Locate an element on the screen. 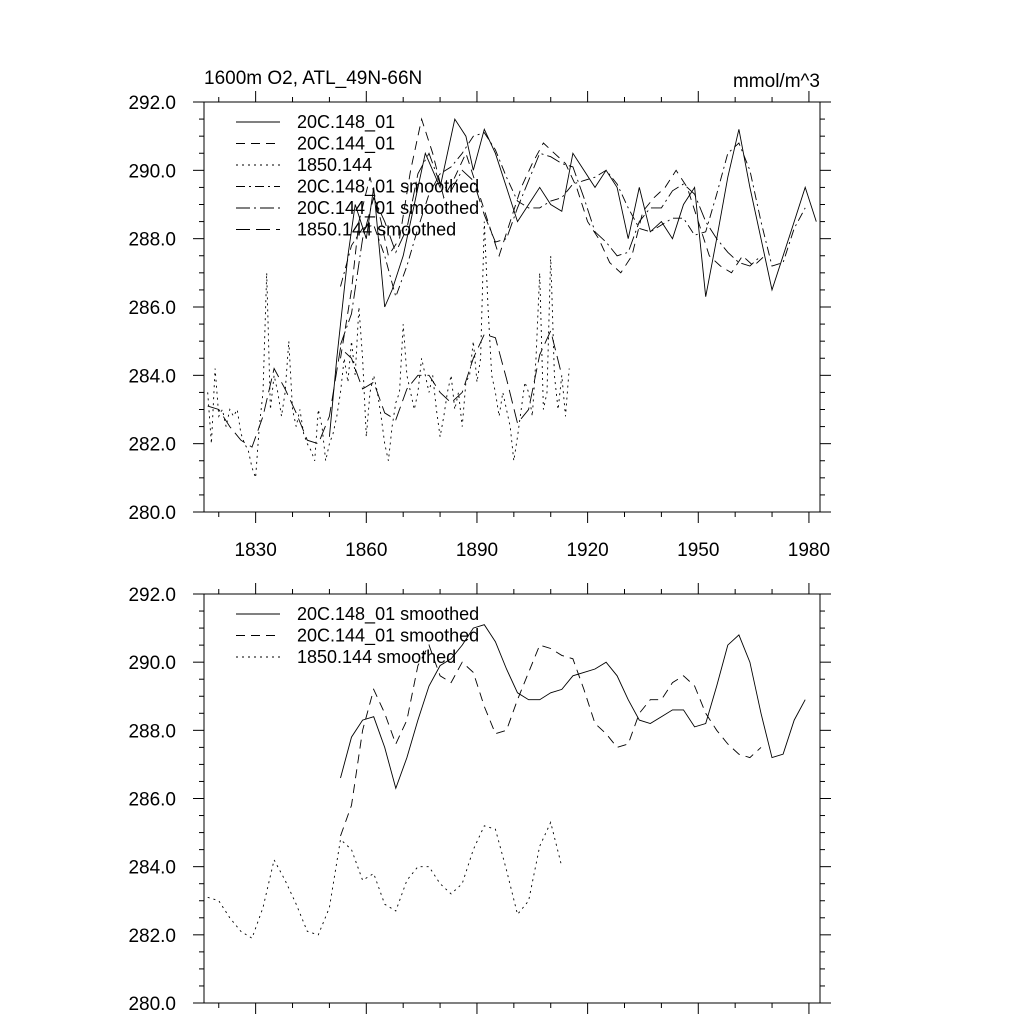  legend-label-5: 20C.144_01 smoothed is located at coordinates (388, 208).